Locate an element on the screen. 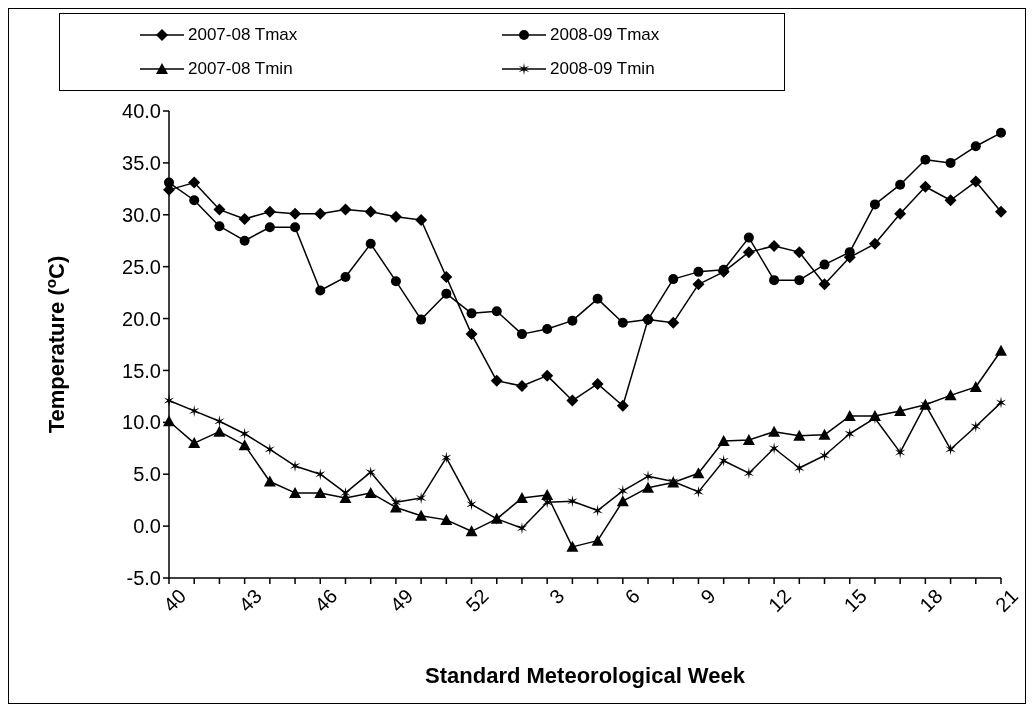 Image resolution: width=1034 pixels, height=712 pixels. y-tick-label: 40.0 is located at coordinates (141, 111).